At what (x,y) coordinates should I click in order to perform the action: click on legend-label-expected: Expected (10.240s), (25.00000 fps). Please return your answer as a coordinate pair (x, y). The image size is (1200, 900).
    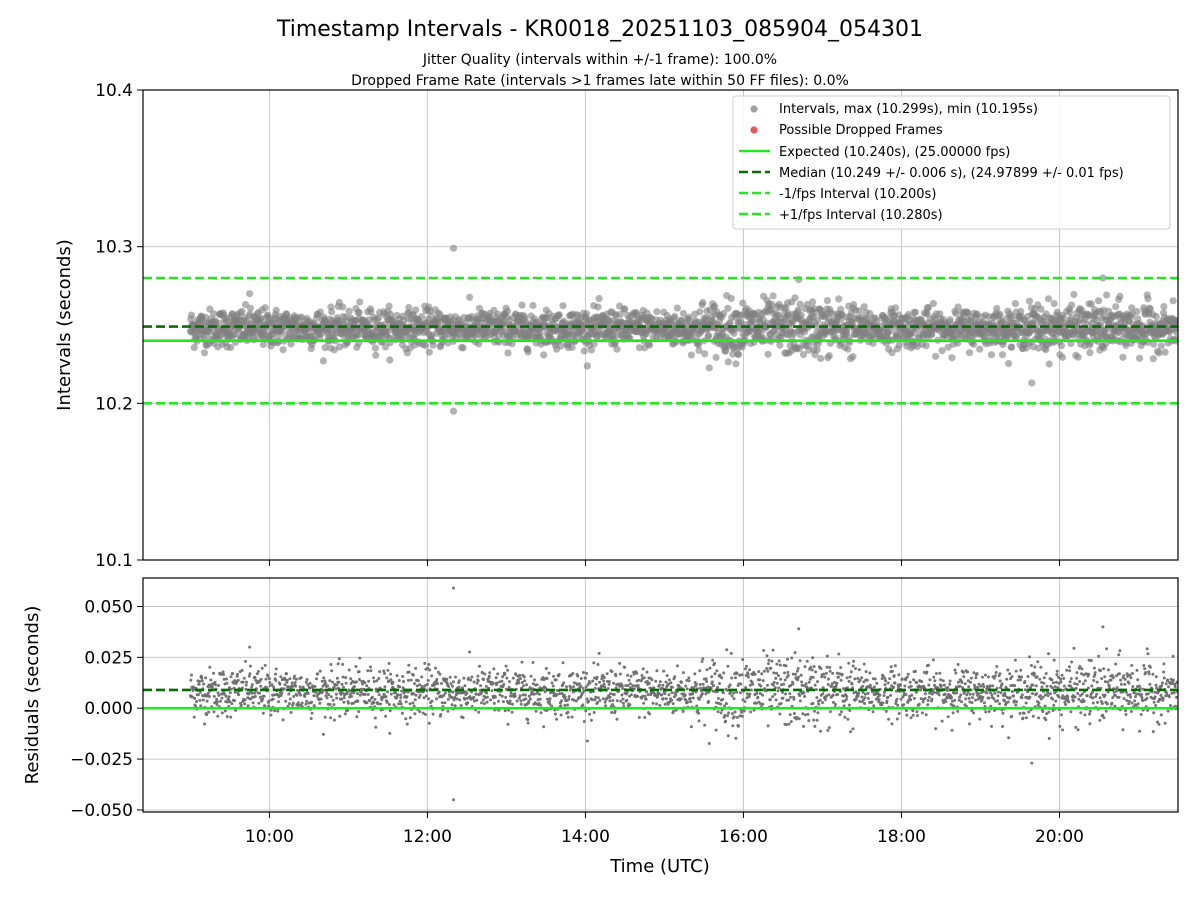
    Looking at the image, I should click on (894, 152).